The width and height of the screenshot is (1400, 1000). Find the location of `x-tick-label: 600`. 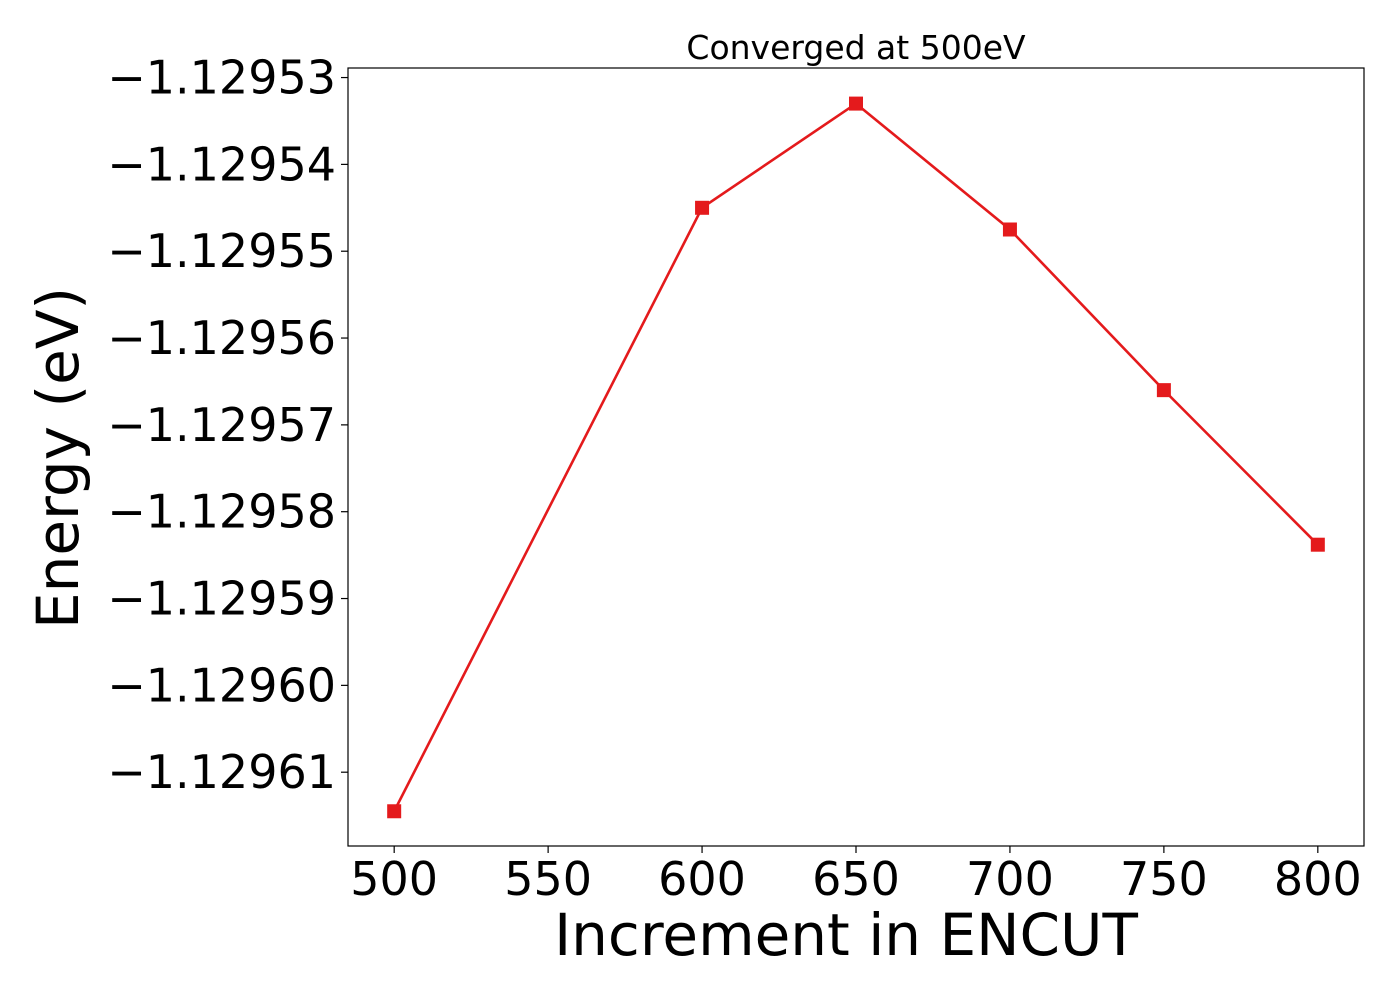

x-tick-label: 600 is located at coordinates (702, 879).